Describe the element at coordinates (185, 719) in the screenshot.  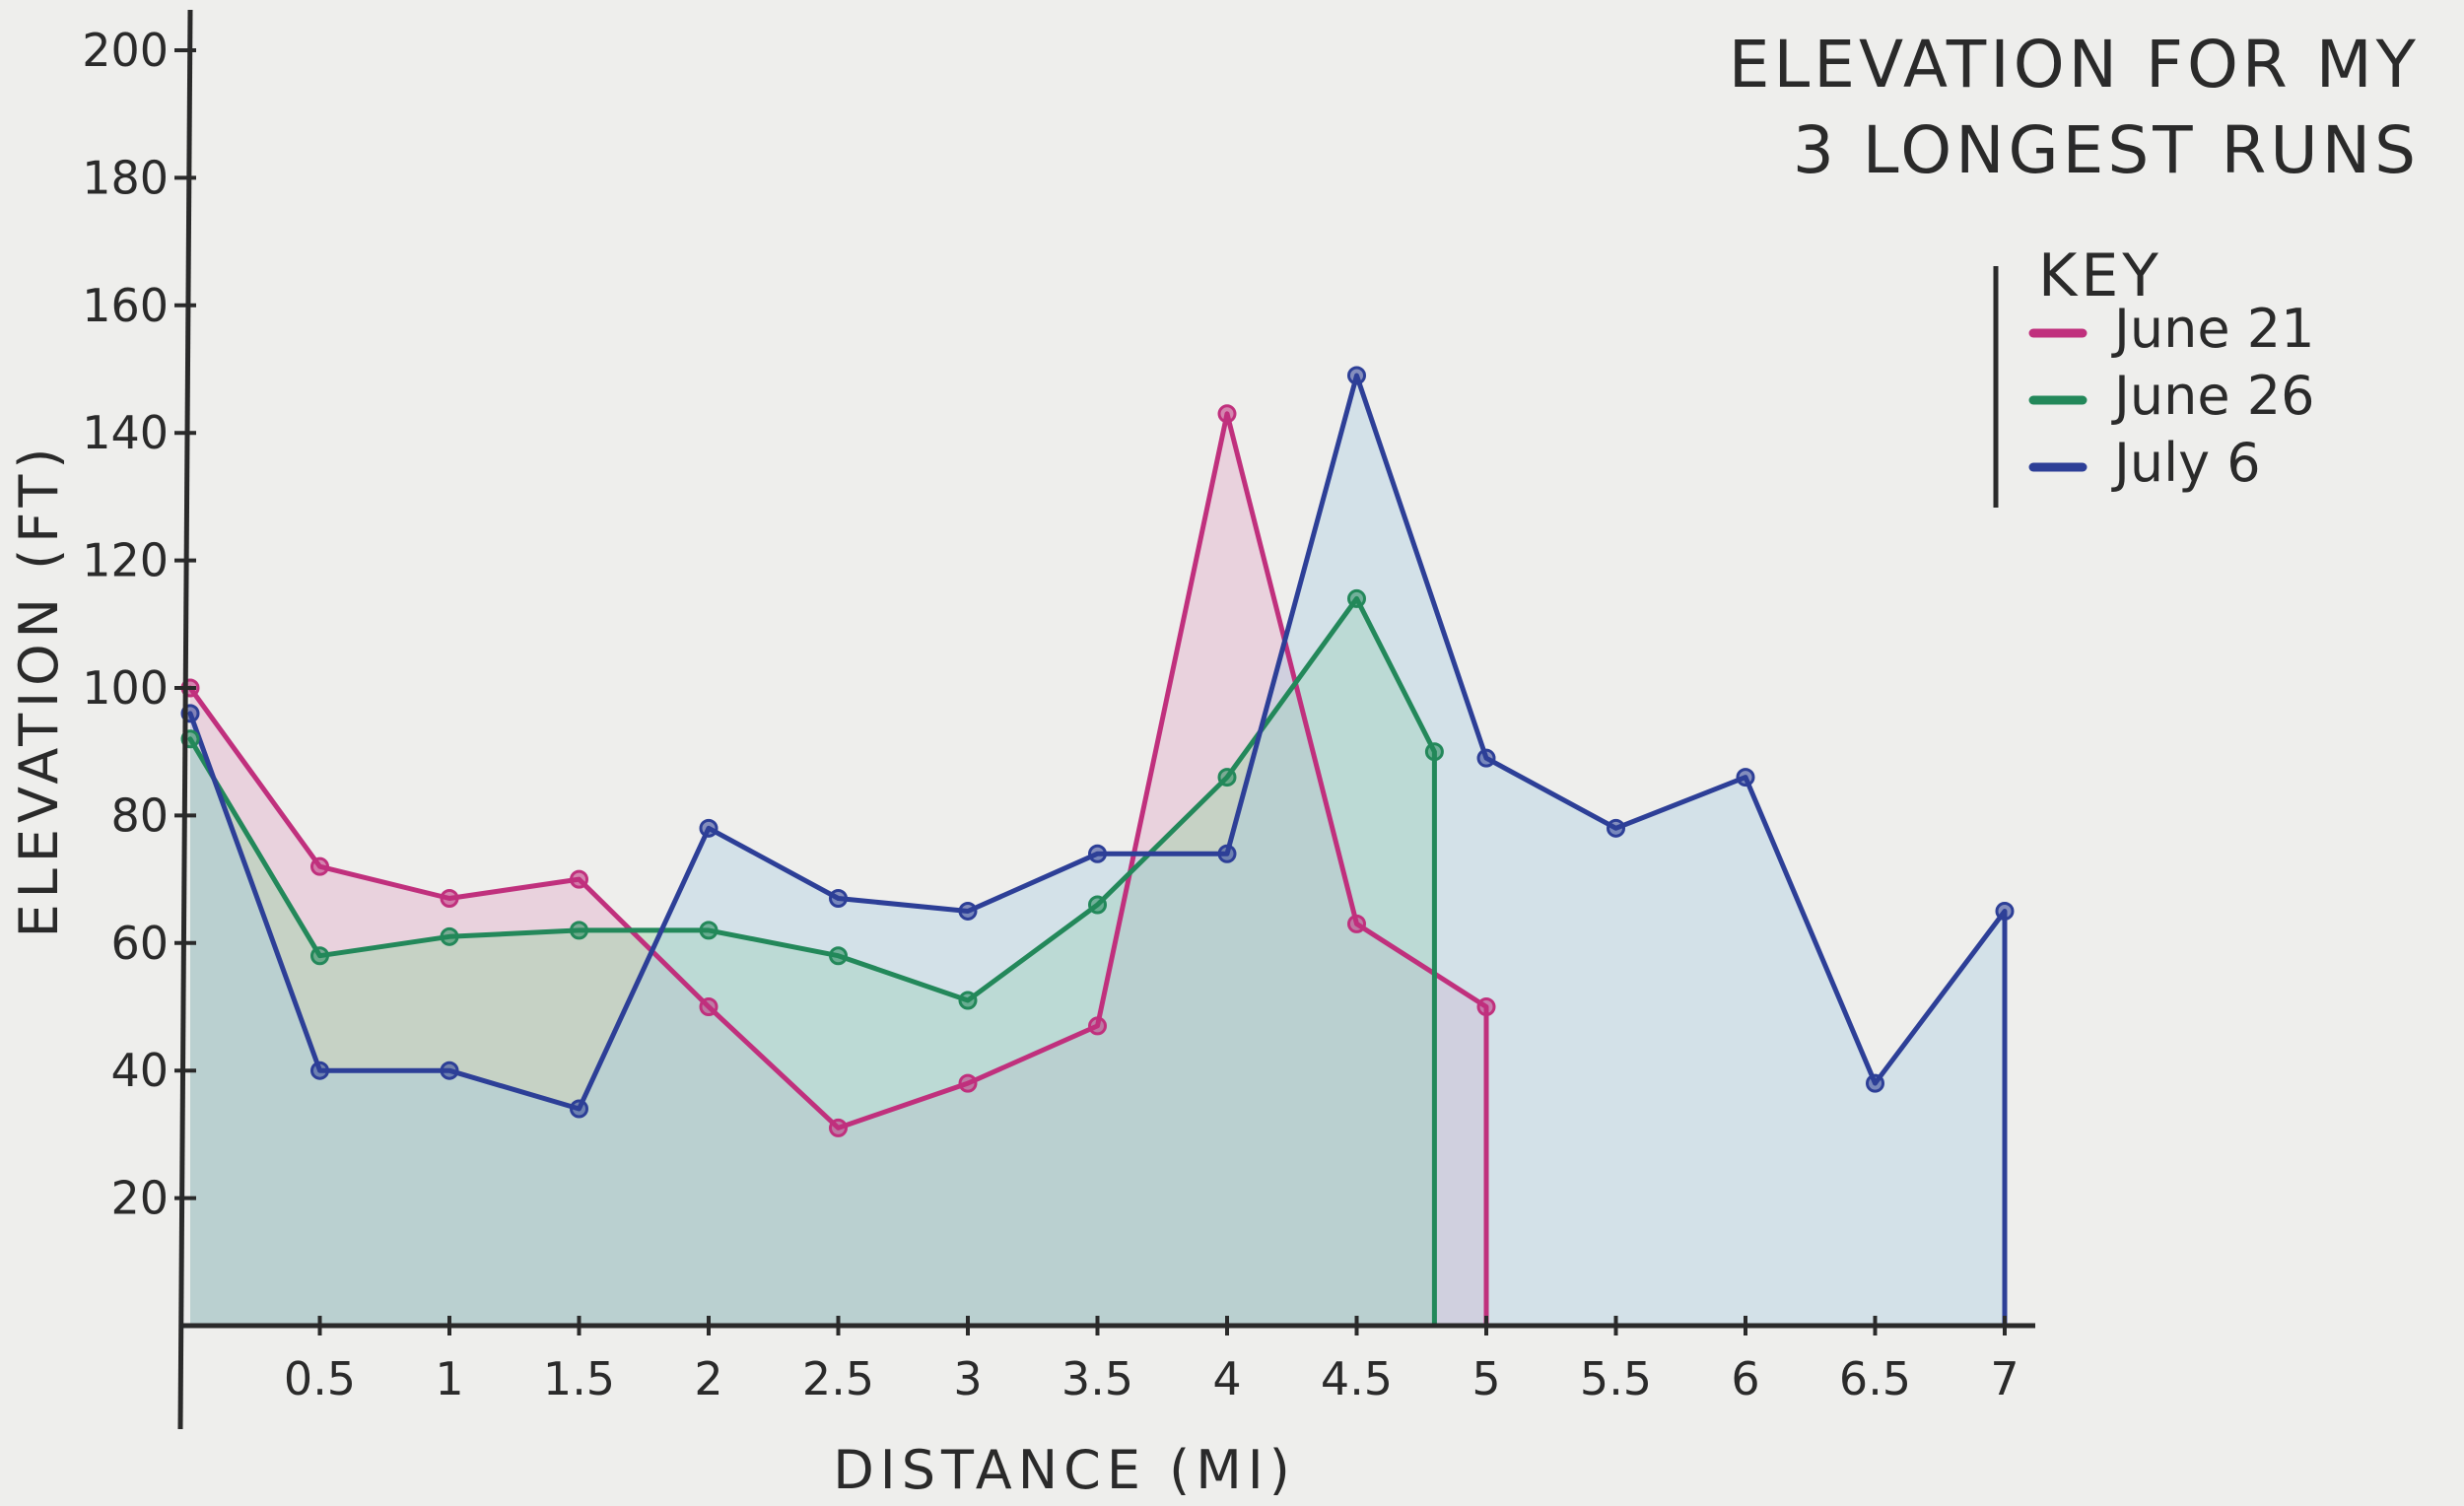
I see `y-axis-line` at that location.